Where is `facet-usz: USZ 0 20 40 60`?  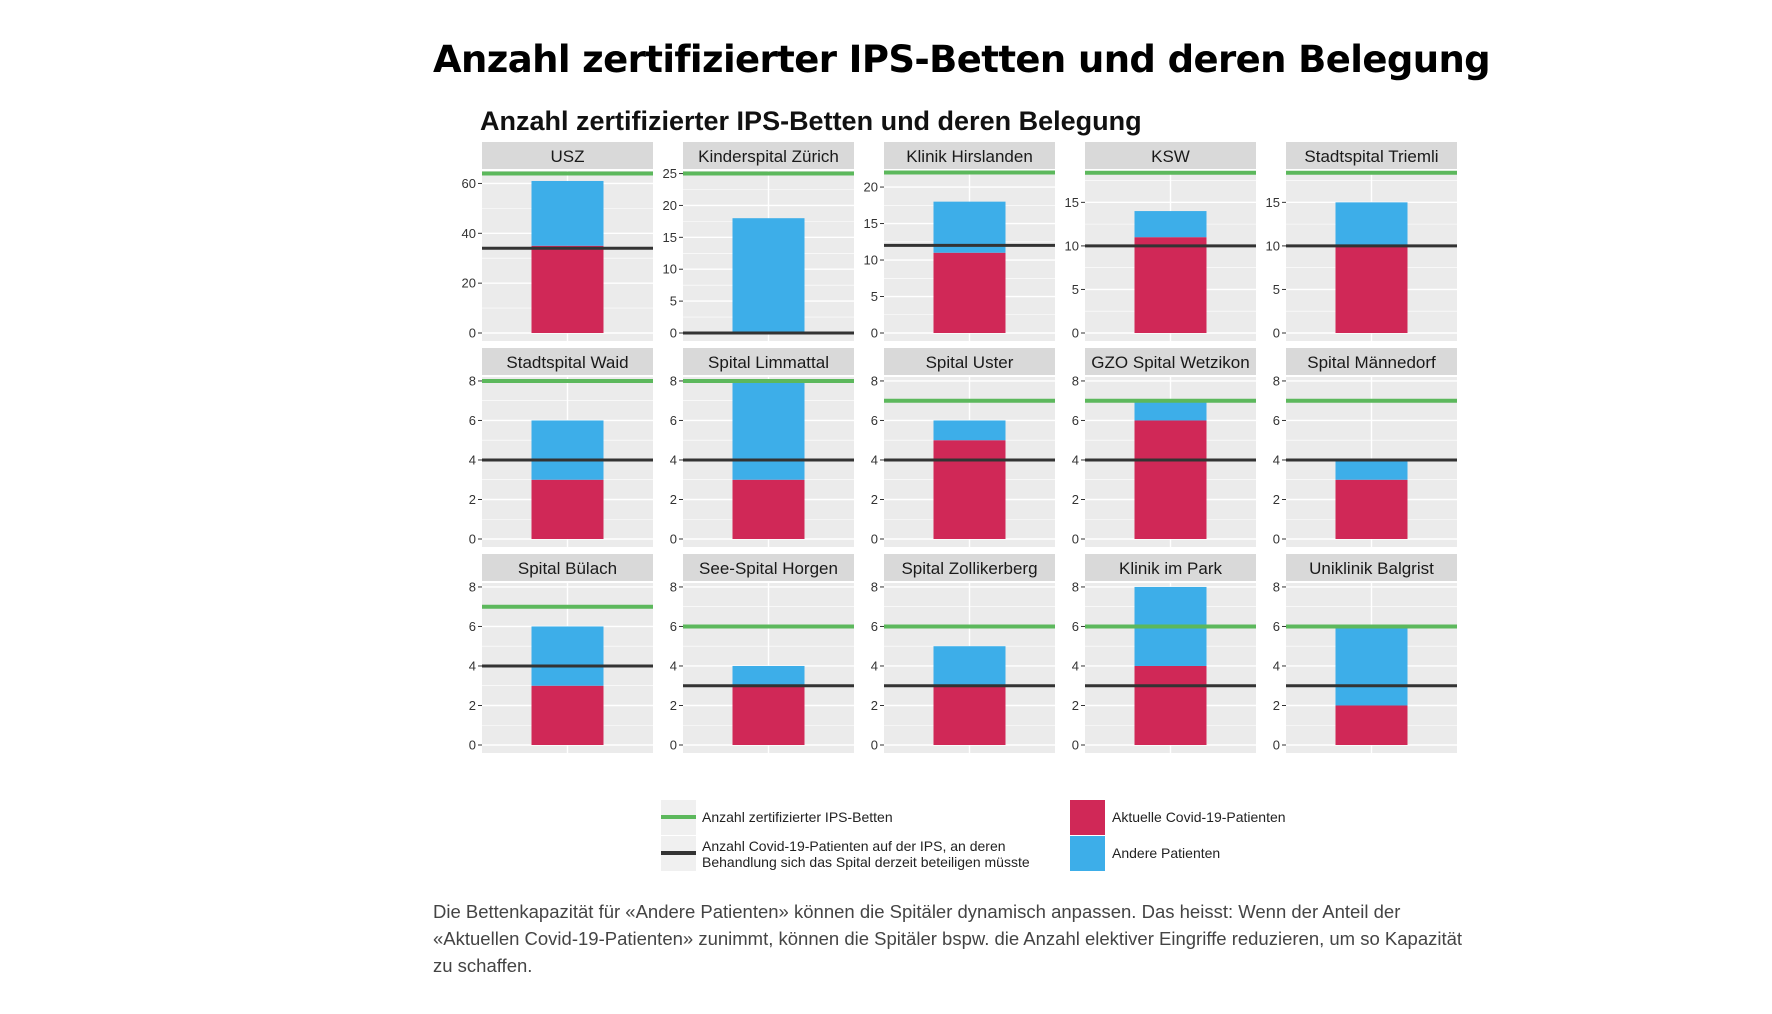 facet-usz: USZ 0 20 40 60 is located at coordinates (557, 241).